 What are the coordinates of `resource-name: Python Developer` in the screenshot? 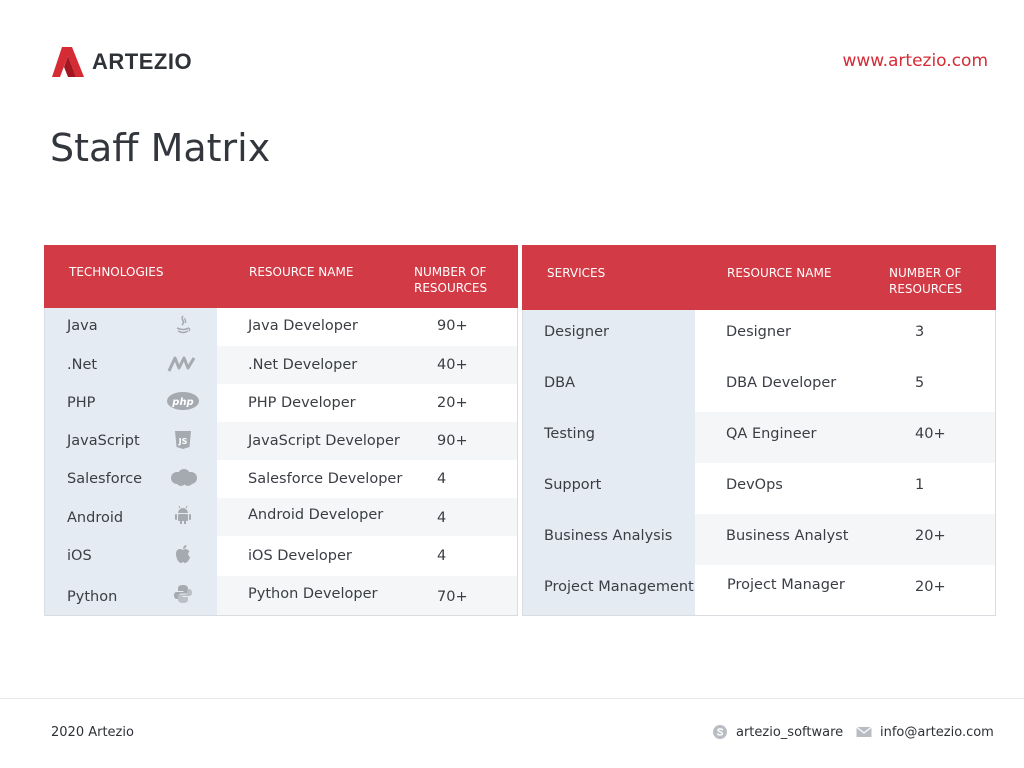 It's located at (313, 594).